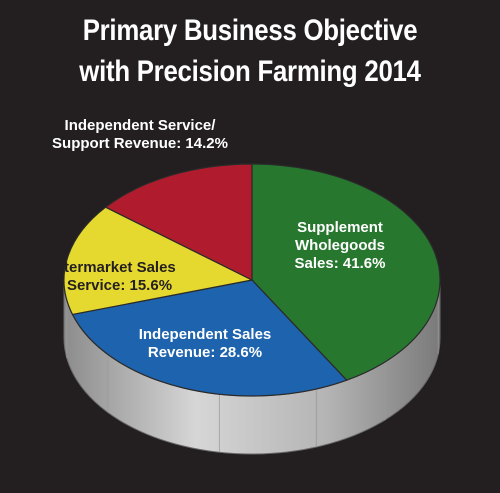 The image size is (500, 493). I want to click on slice-label-2-line-0: Aftermarket Sales, so click(112, 267).